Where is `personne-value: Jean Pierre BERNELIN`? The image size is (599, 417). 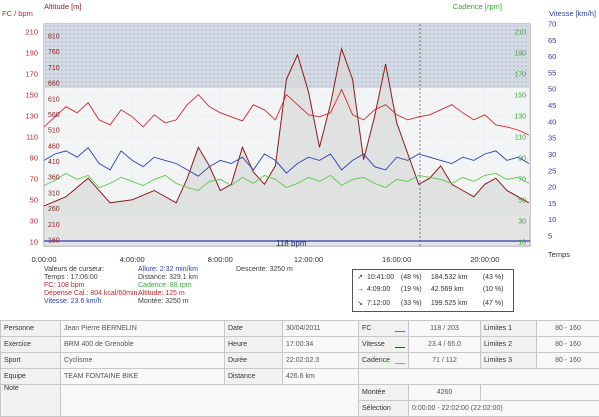
personne-value: Jean Pierre BERNELIN is located at coordinates (143, 329).